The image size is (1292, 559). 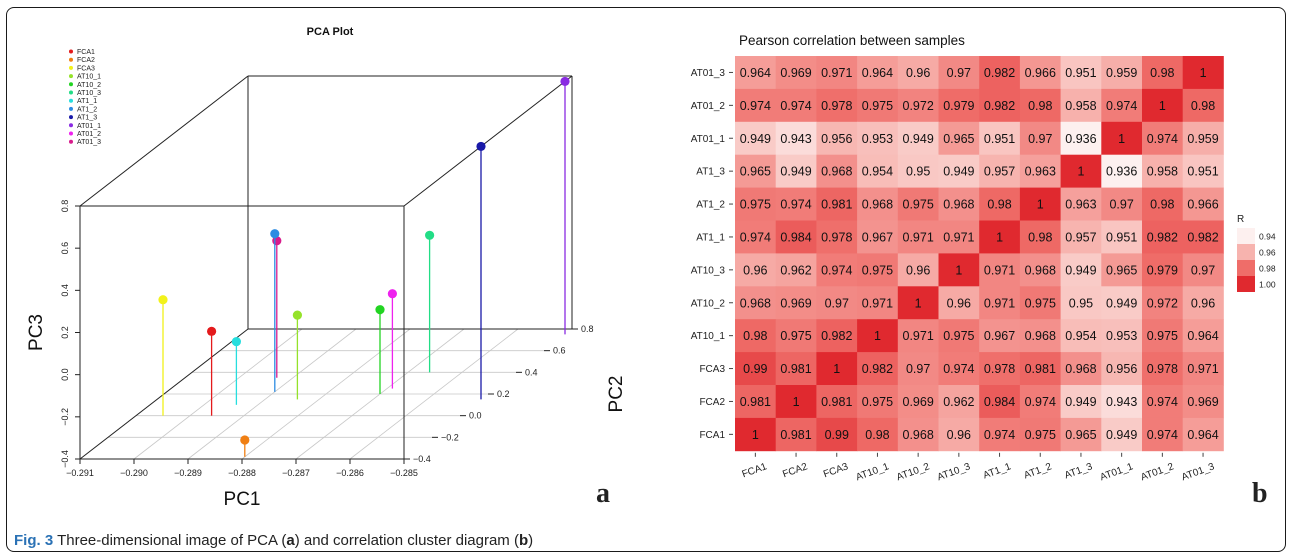 I want to click on legend-label: 0.94, so click(x=1267, y=237).